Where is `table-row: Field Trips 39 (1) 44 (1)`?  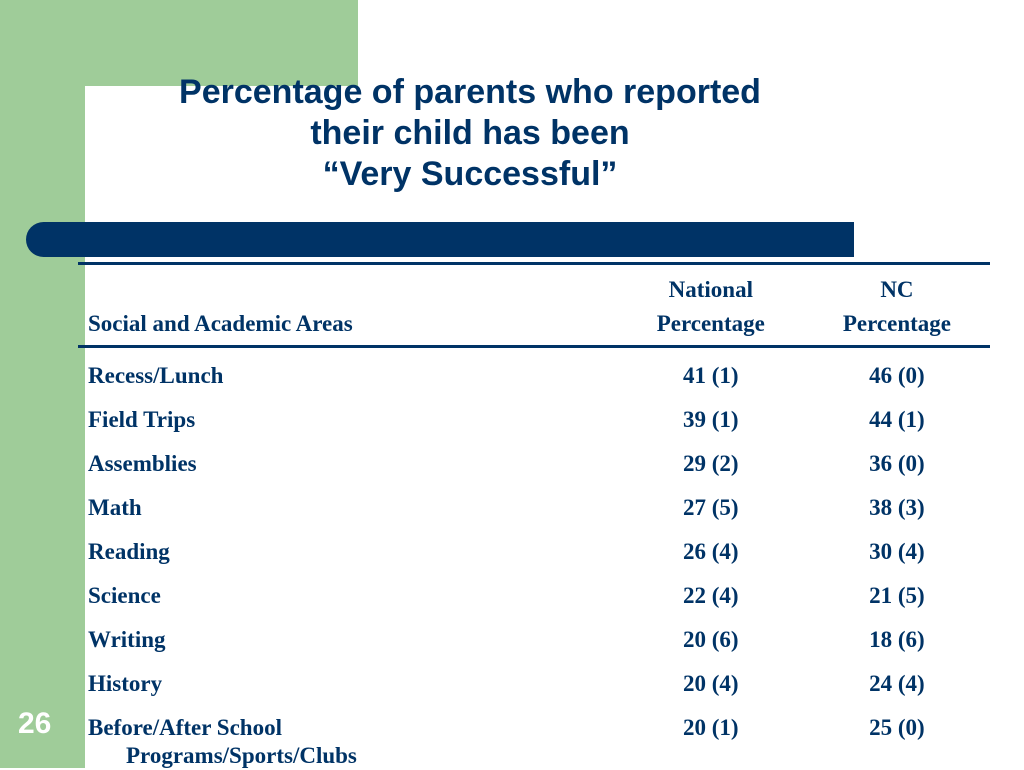
table-row: Field Trips 39 (1) 44 (1) is located at coordinates (534, 420).